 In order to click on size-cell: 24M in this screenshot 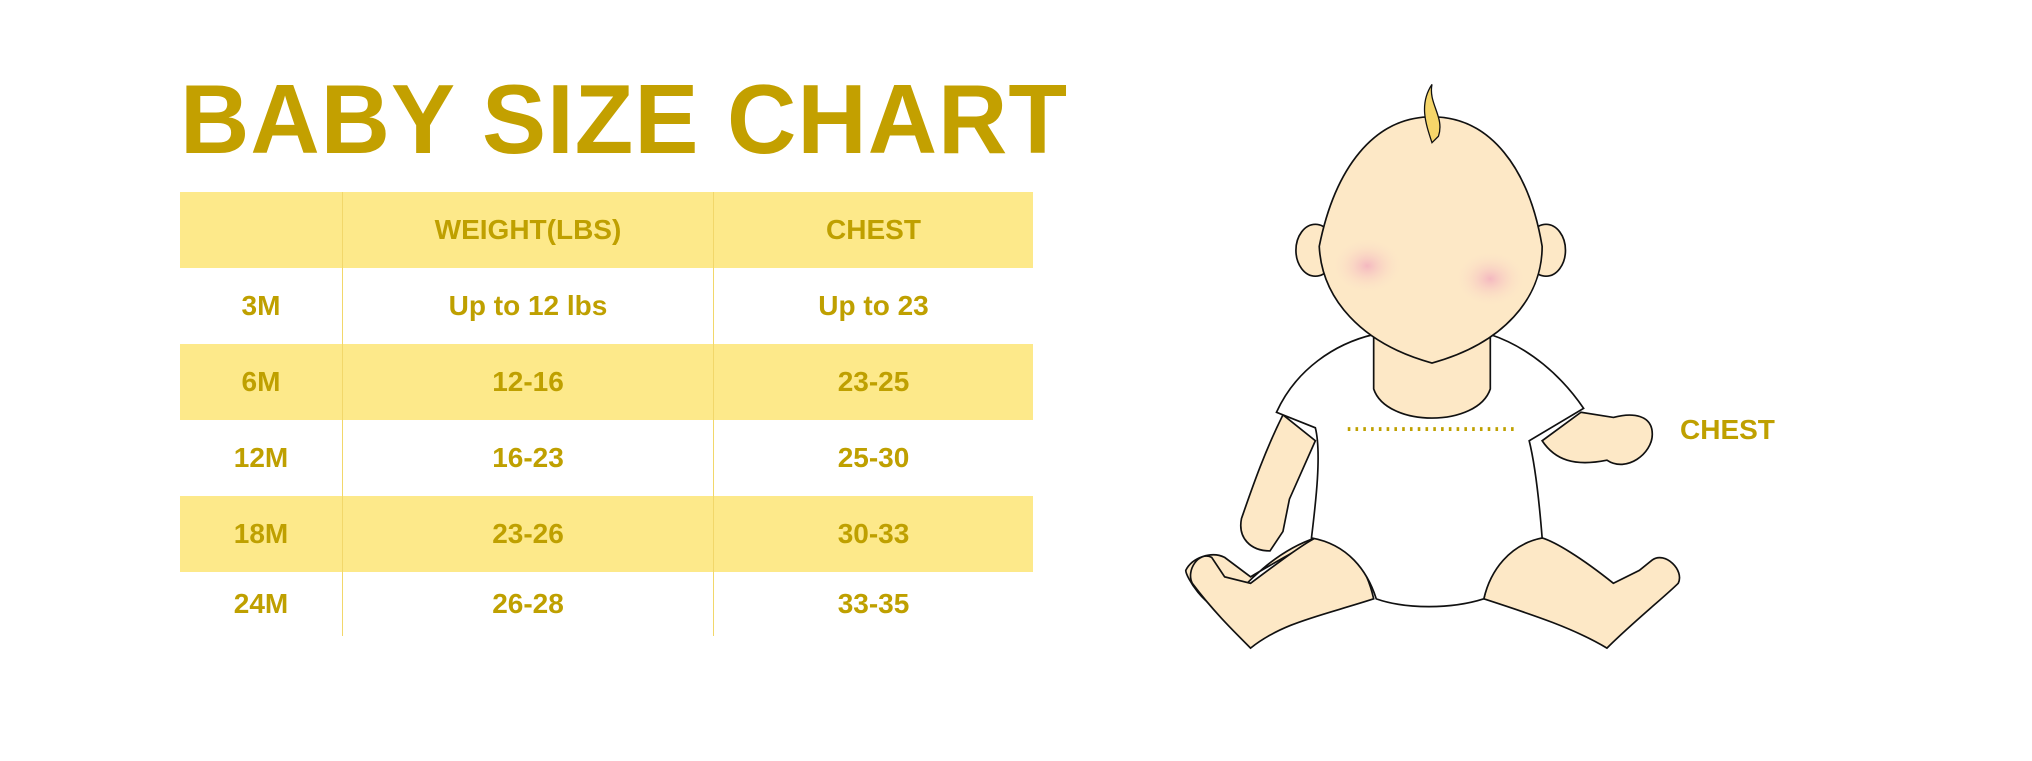, I will do `click(261, 603)`.